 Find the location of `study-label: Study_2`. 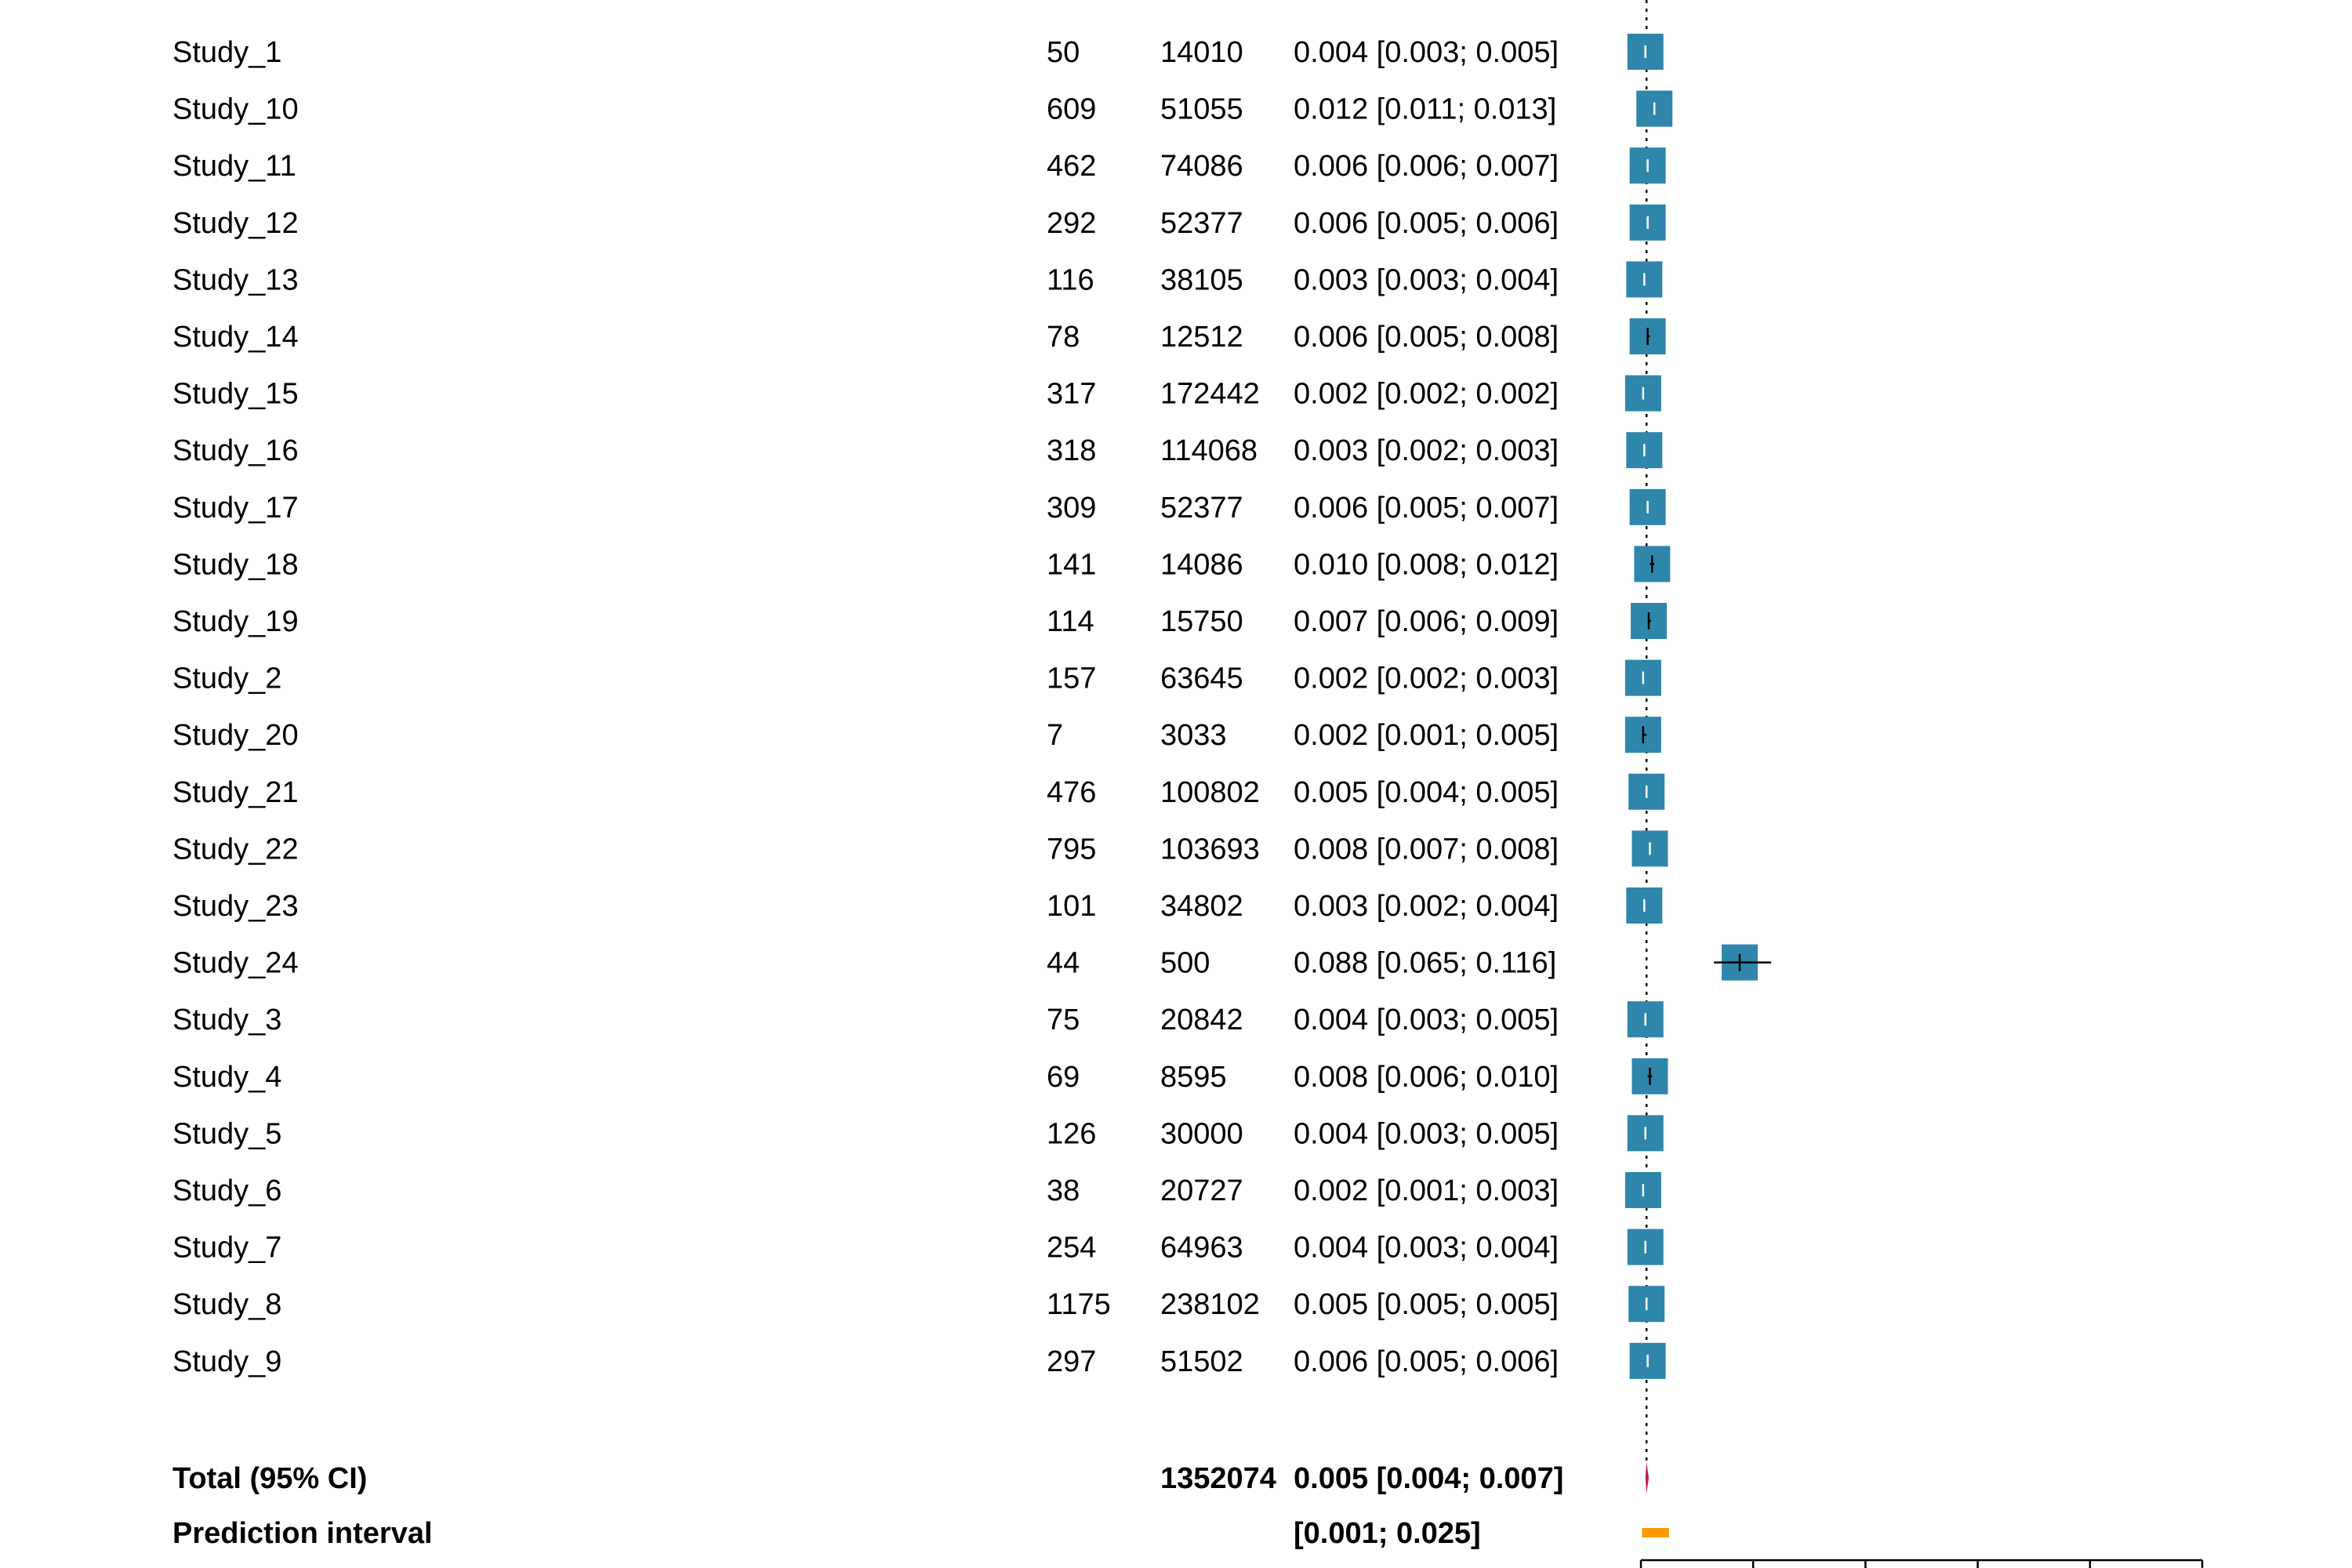

study-label: Study_2 is located at coordinates (227, 678).